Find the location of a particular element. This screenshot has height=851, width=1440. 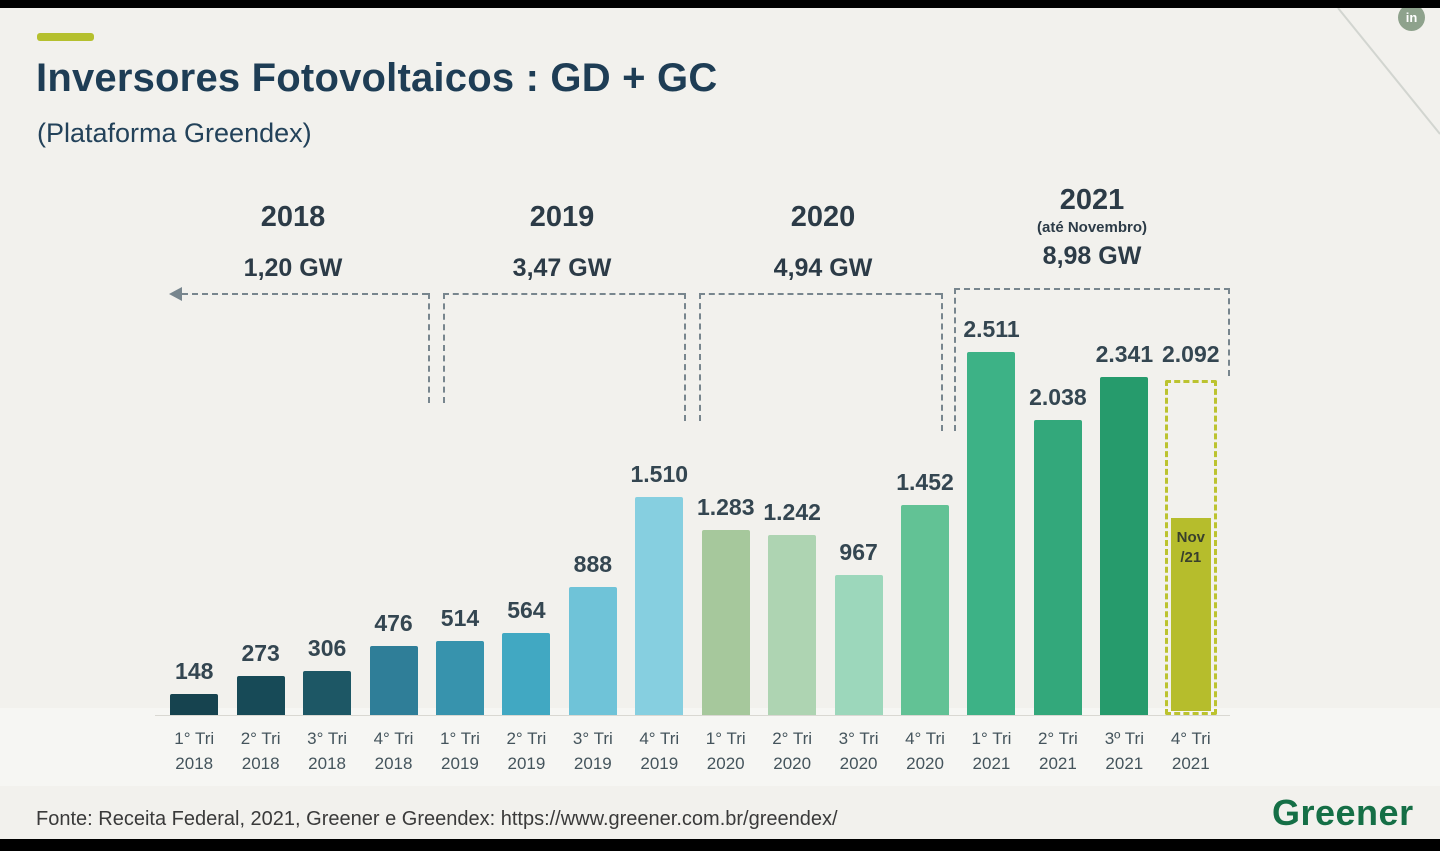

x-tick-label: 1° Tri 2018 is located at coordinates (194, 751).